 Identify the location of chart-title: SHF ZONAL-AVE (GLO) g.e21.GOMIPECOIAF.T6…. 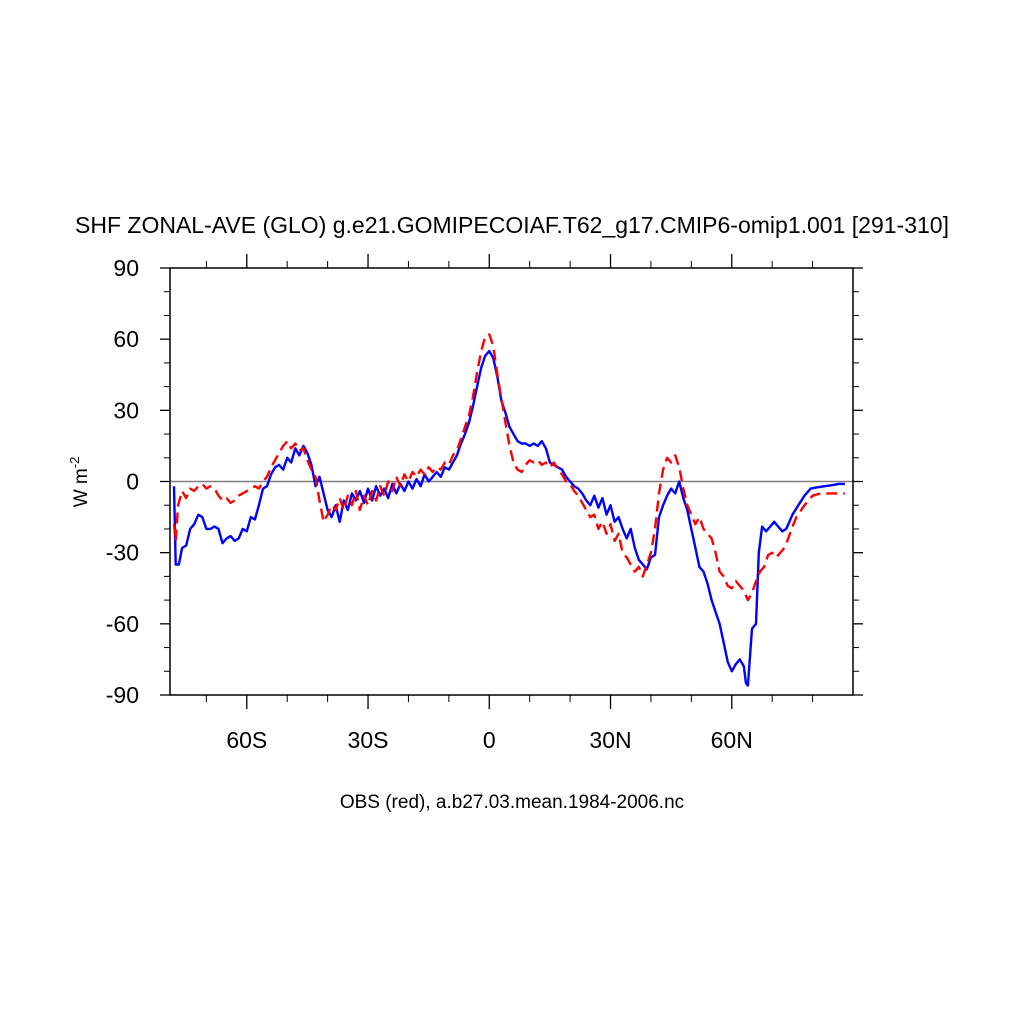
(512, 225).